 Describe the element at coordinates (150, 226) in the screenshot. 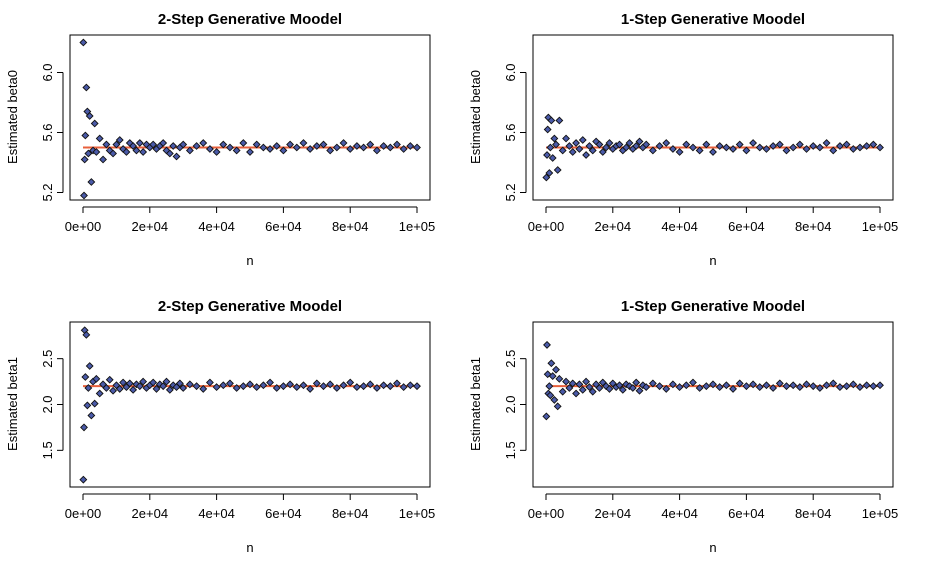

I see `x-tick-label: 2e+04` at that location.